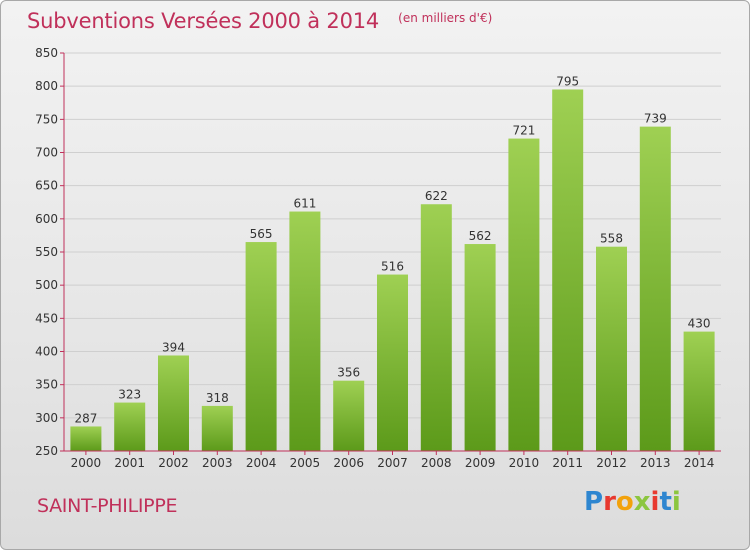 The height and width of the screenshot is (550, 750). Describe the element at coordinates (173, 403) in the screenshot. I see `bar-2002` at that location.